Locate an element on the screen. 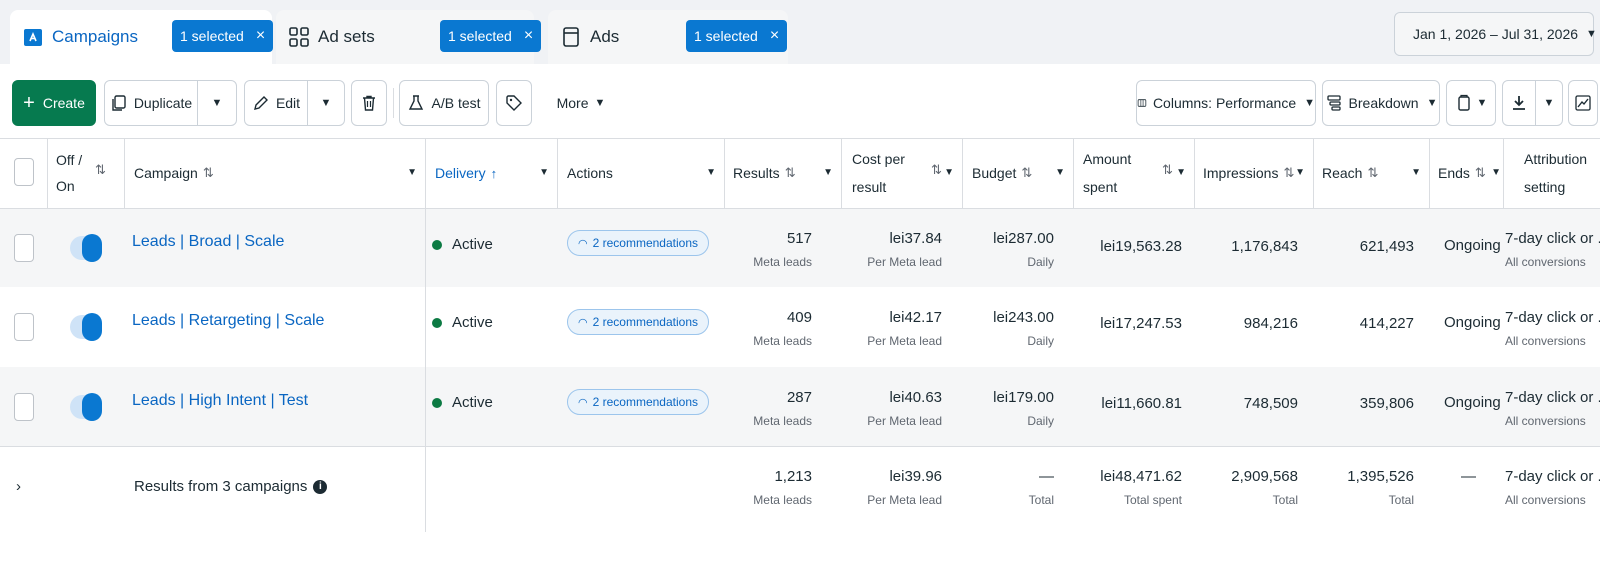  summary-budget-value: — is located at coordinates (1046, 476).